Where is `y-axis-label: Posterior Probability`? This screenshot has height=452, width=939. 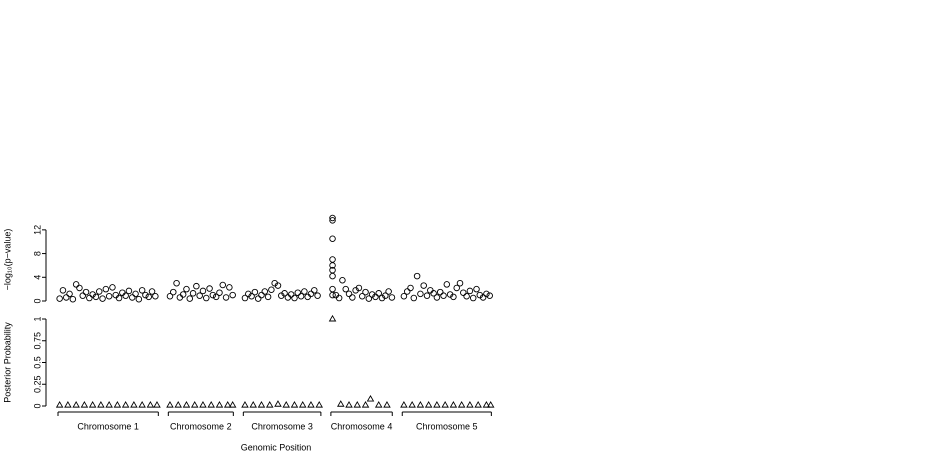 y-axis-label: Posterior Probability is located at coordinates (7, 362).